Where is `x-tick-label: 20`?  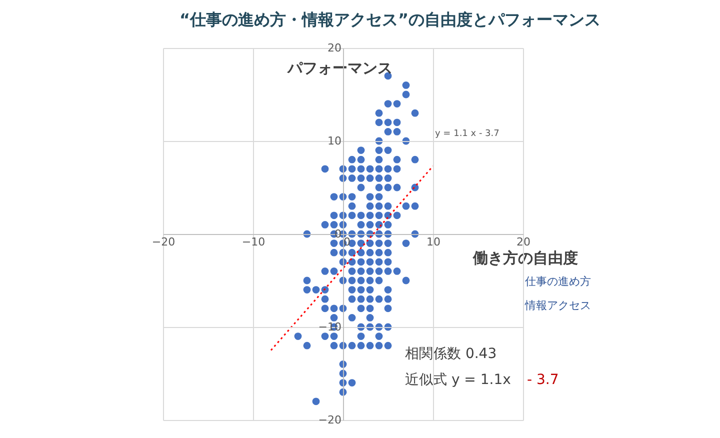 x-tick-label: 20 is located at coordinates (523, 242).